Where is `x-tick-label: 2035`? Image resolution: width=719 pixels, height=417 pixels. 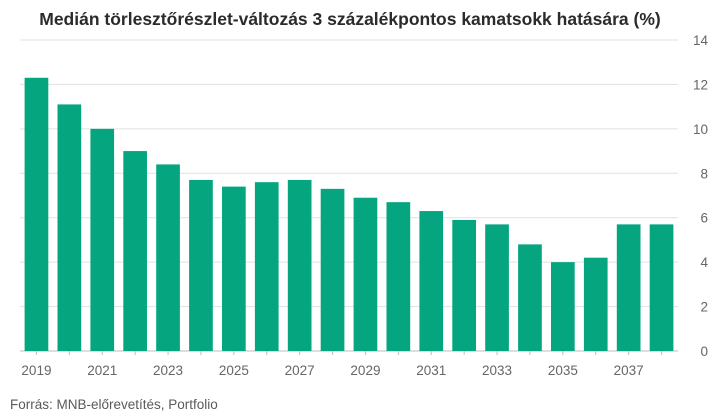
x-tick-label: 2035 is located at coordinates (563, 370).